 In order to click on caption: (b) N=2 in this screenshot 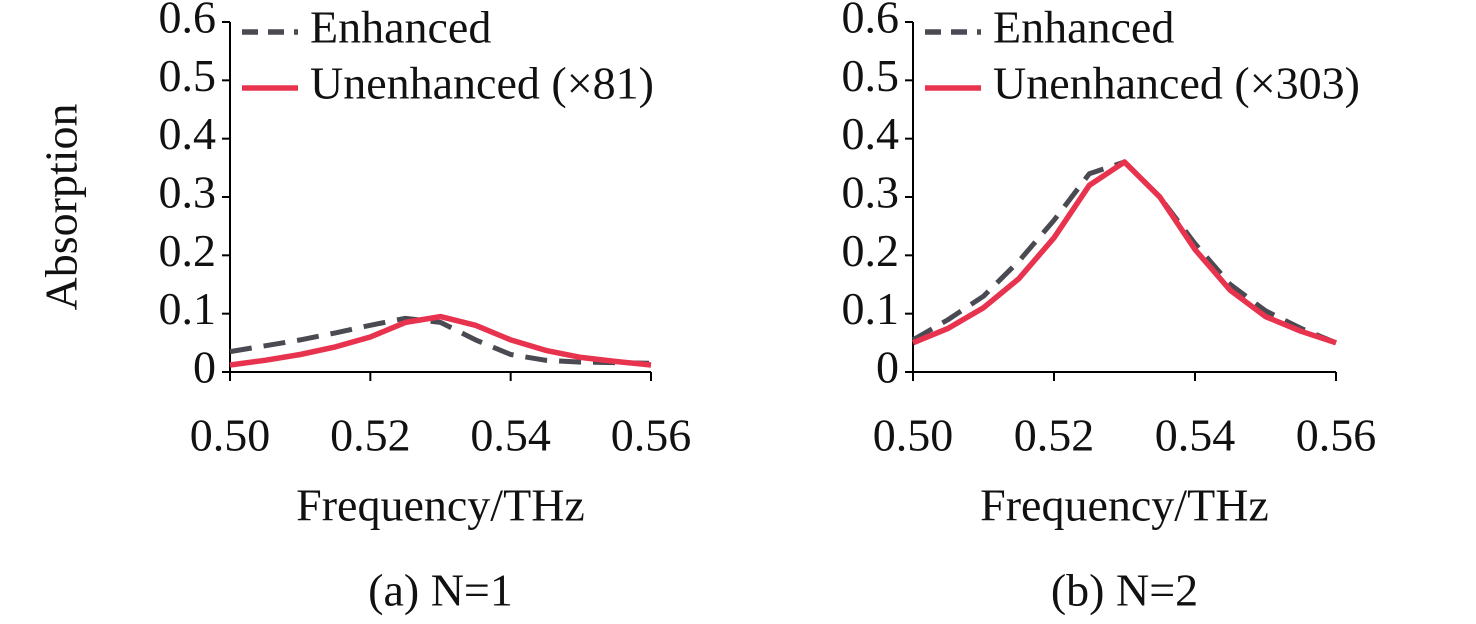, I will do `click(1124, 590)`.